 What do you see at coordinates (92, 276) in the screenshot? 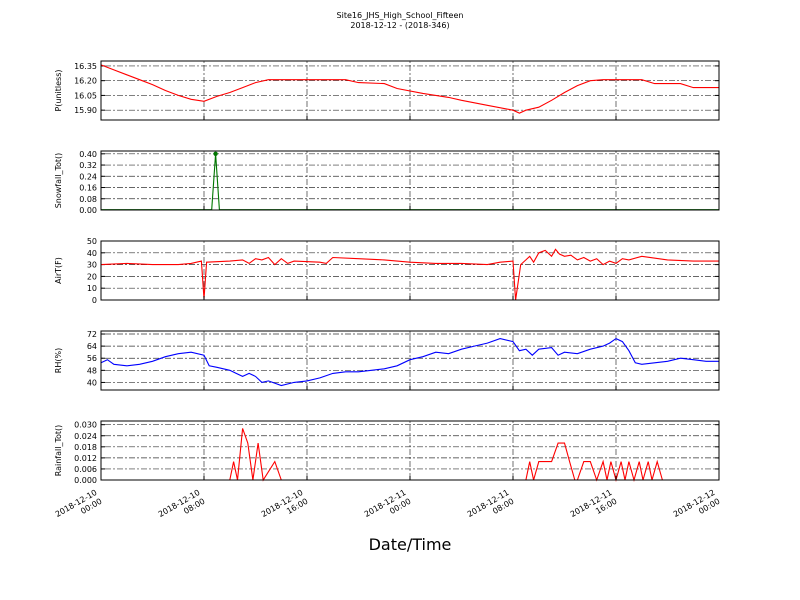
I see `panel-2-ytick-label-2: 20` at bounding box center [92, 276].